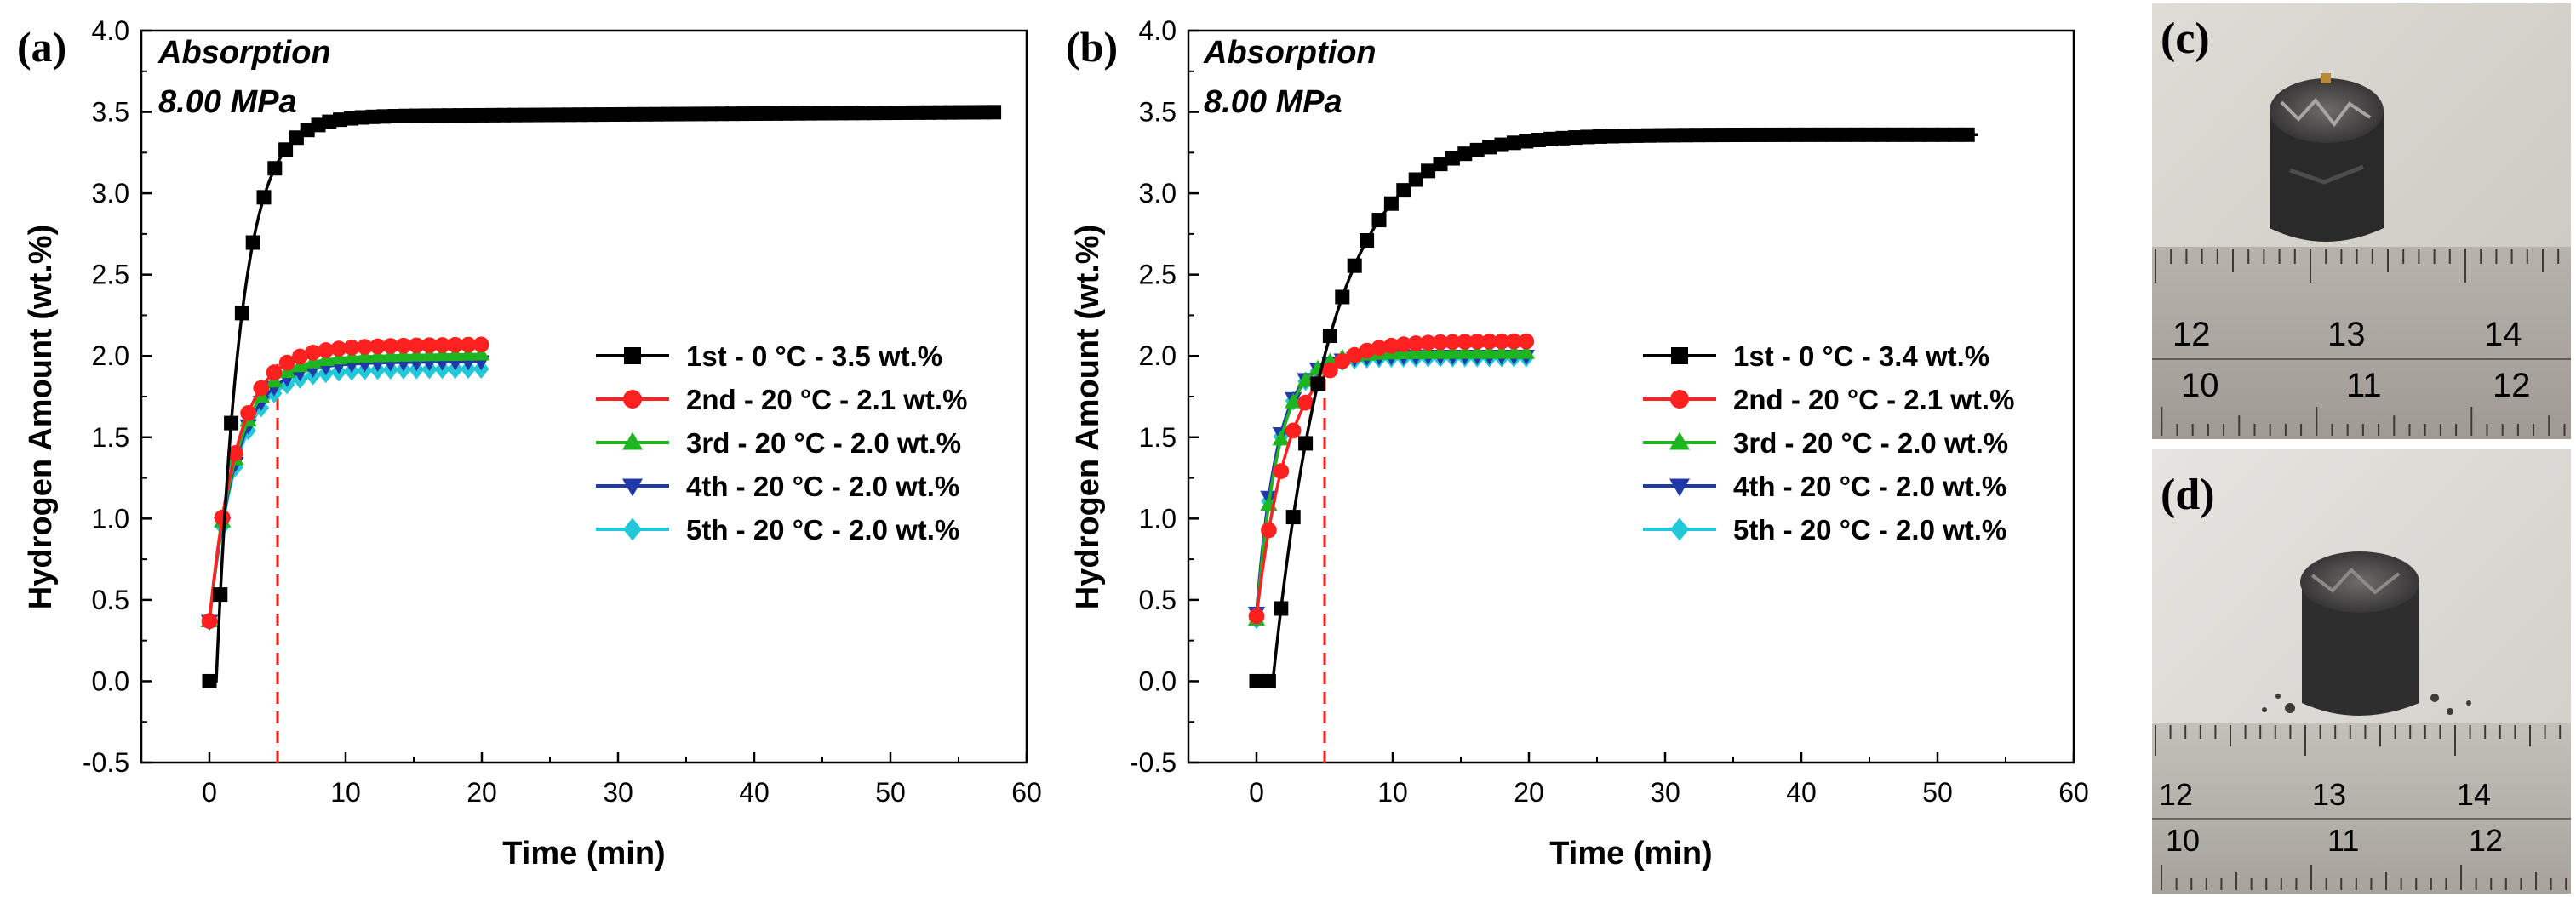 Image resolution: width=2576 pixels, height=897 pixels. Describe the element at coordinates (110, 275) in the screenshot. I see `y-tick-label: 2.5` at that location.